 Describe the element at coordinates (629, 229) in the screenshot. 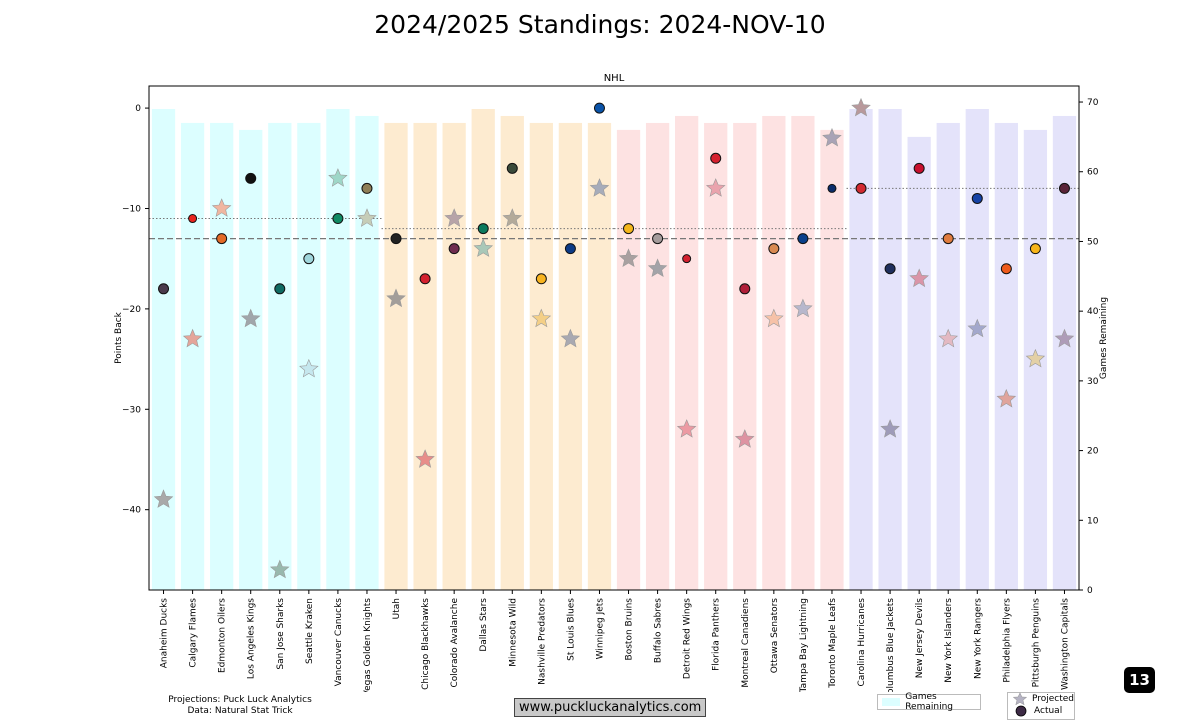

I see `actual-point-boston-bruins` at that location.